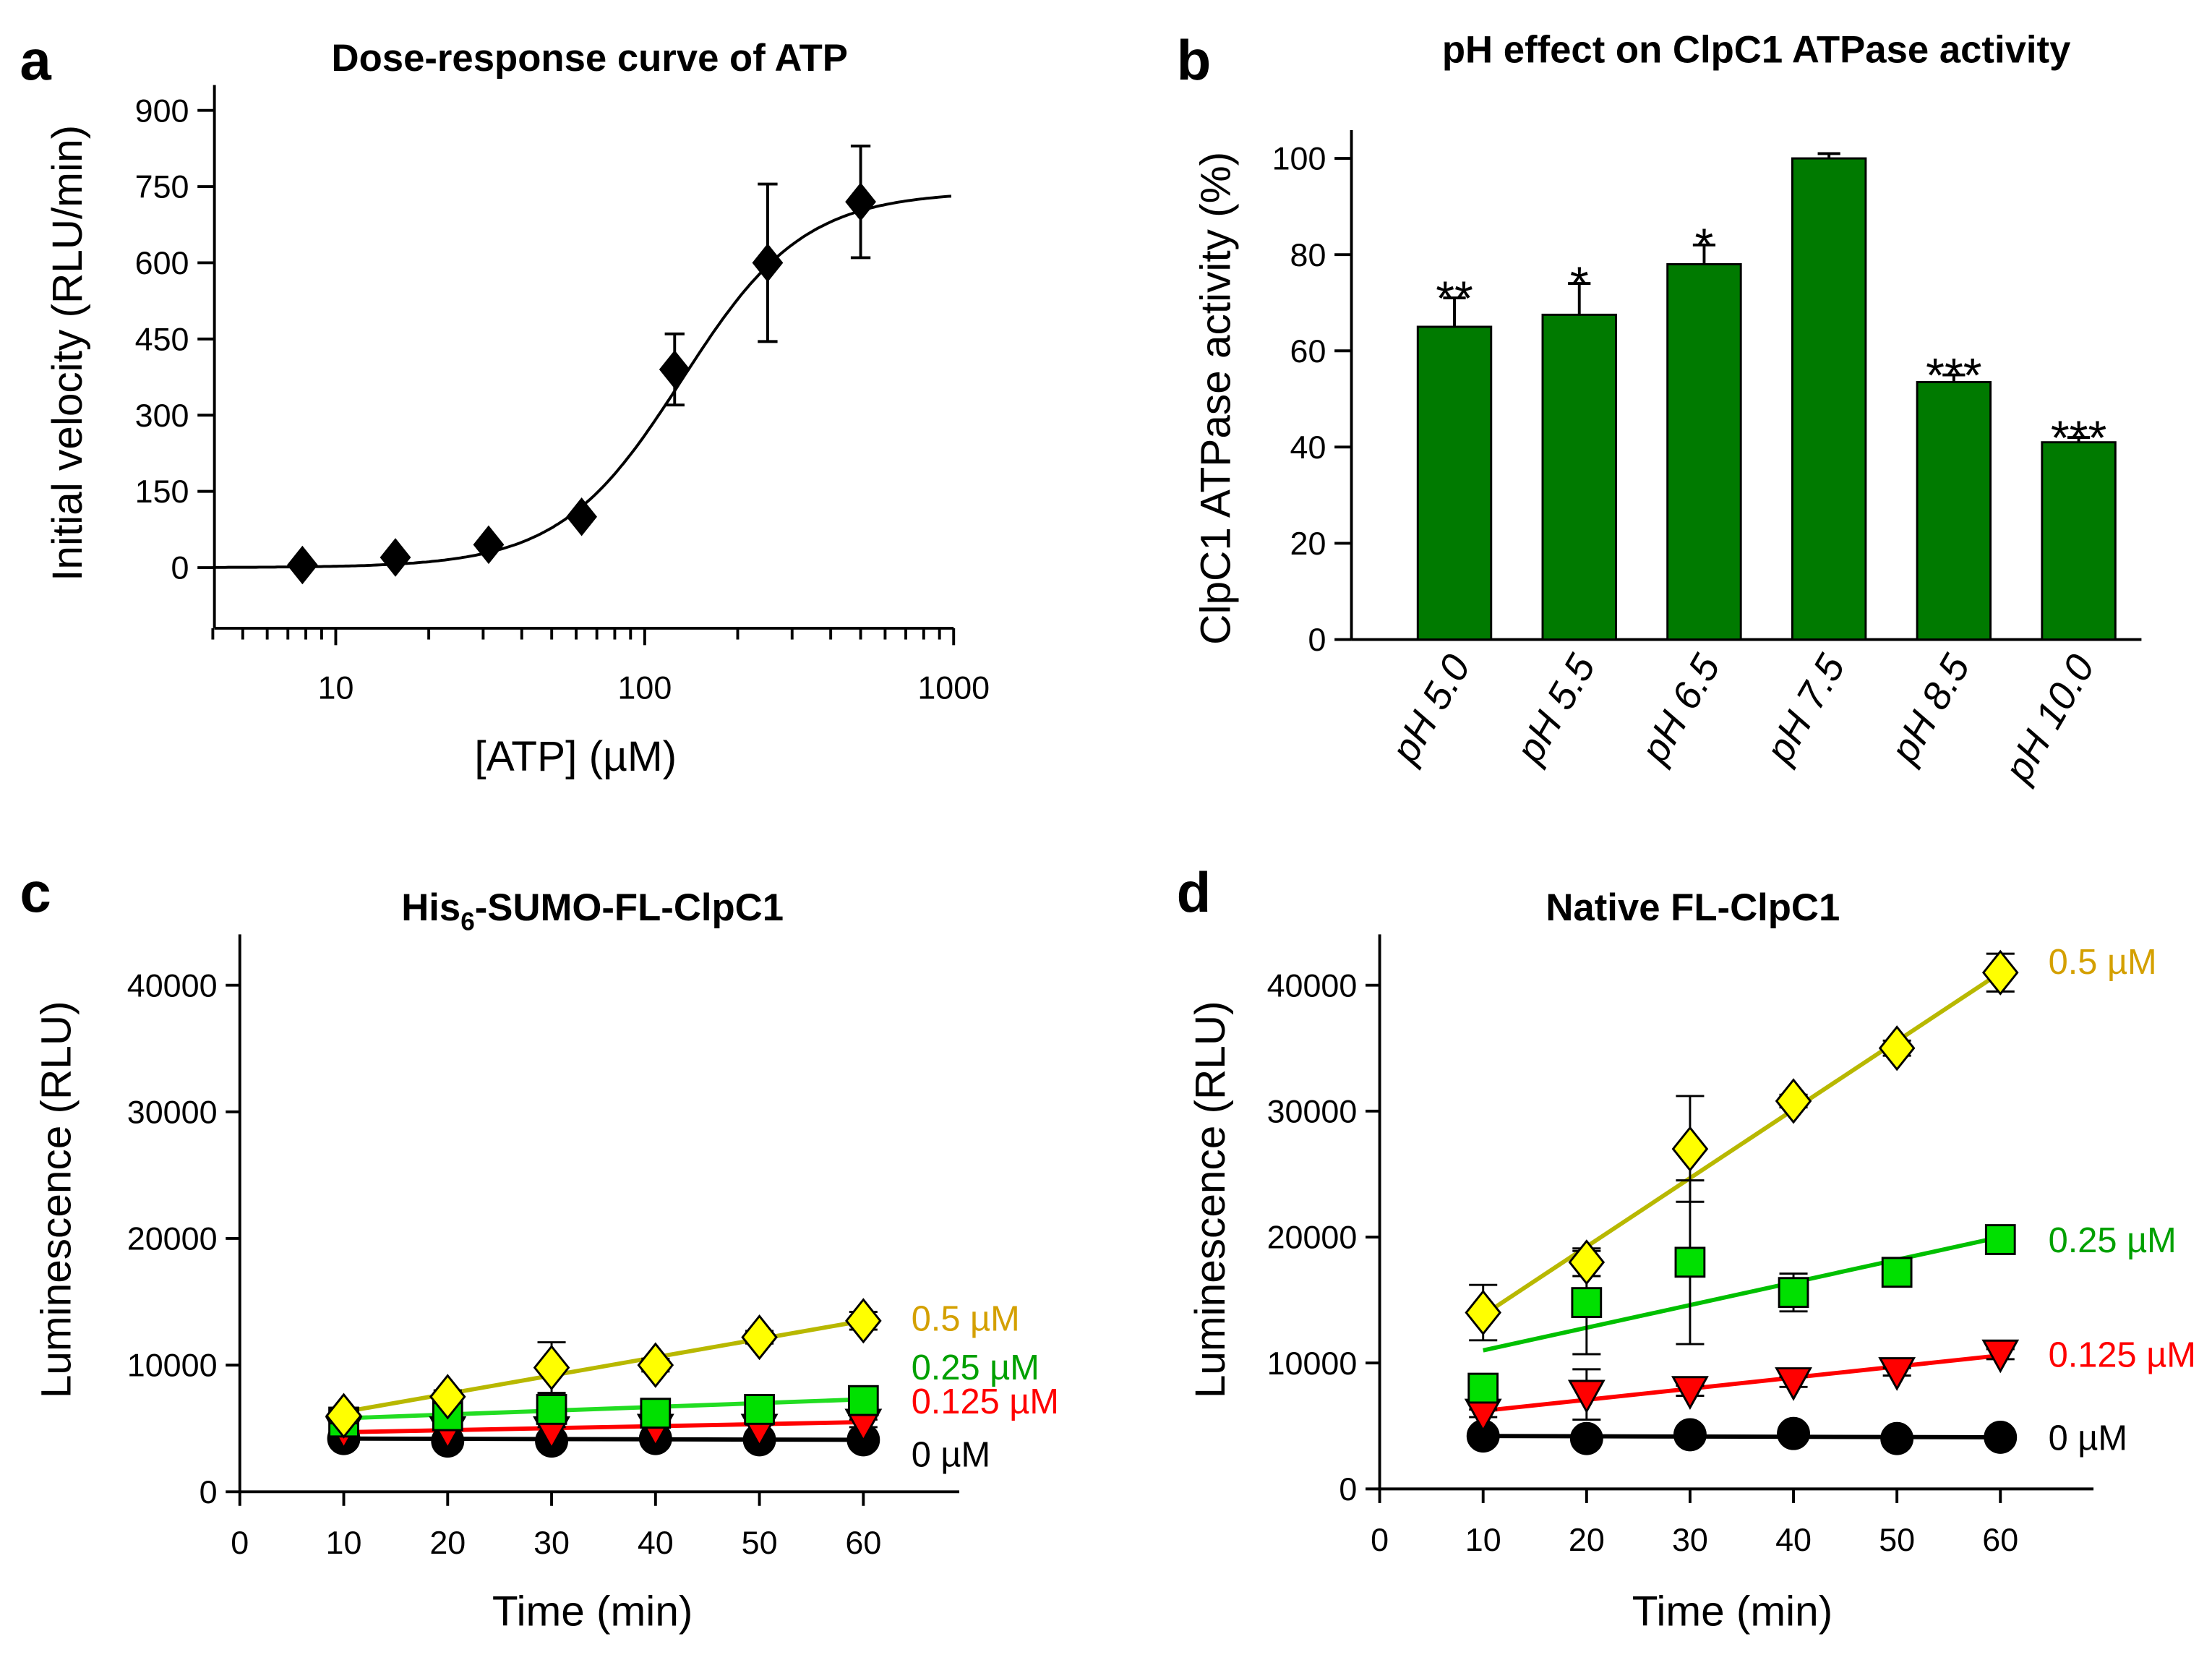  Describe the element at coordinates (1308, 255) in the screenshot. I see `chart-b-y-tick-label: 80` at that location.